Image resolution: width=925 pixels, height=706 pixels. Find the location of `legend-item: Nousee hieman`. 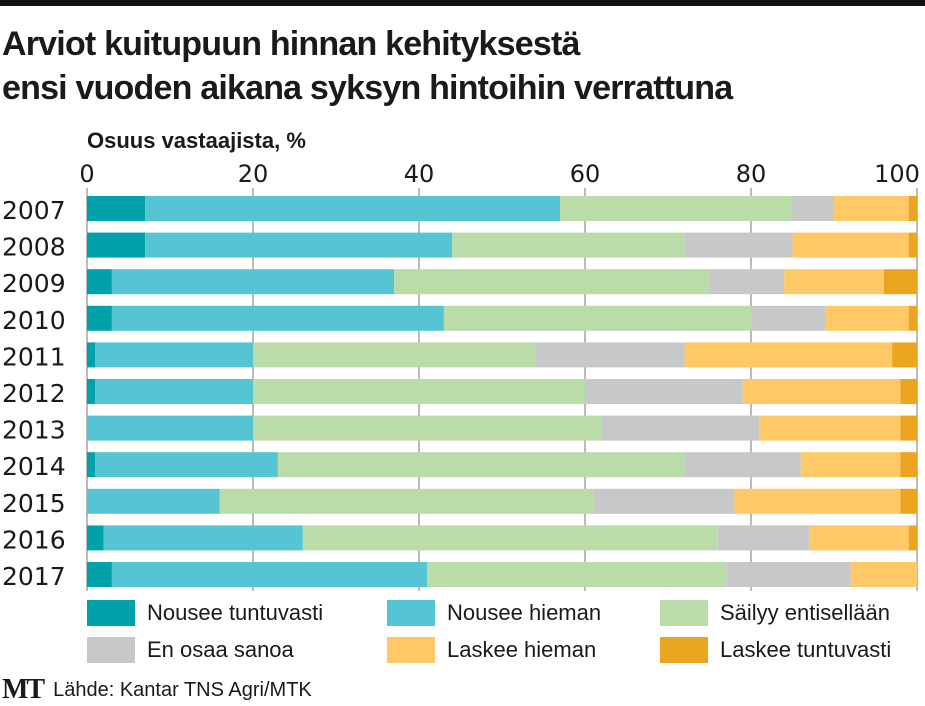

legend-item: Nousee hieman is located at coordinates (494, 613).